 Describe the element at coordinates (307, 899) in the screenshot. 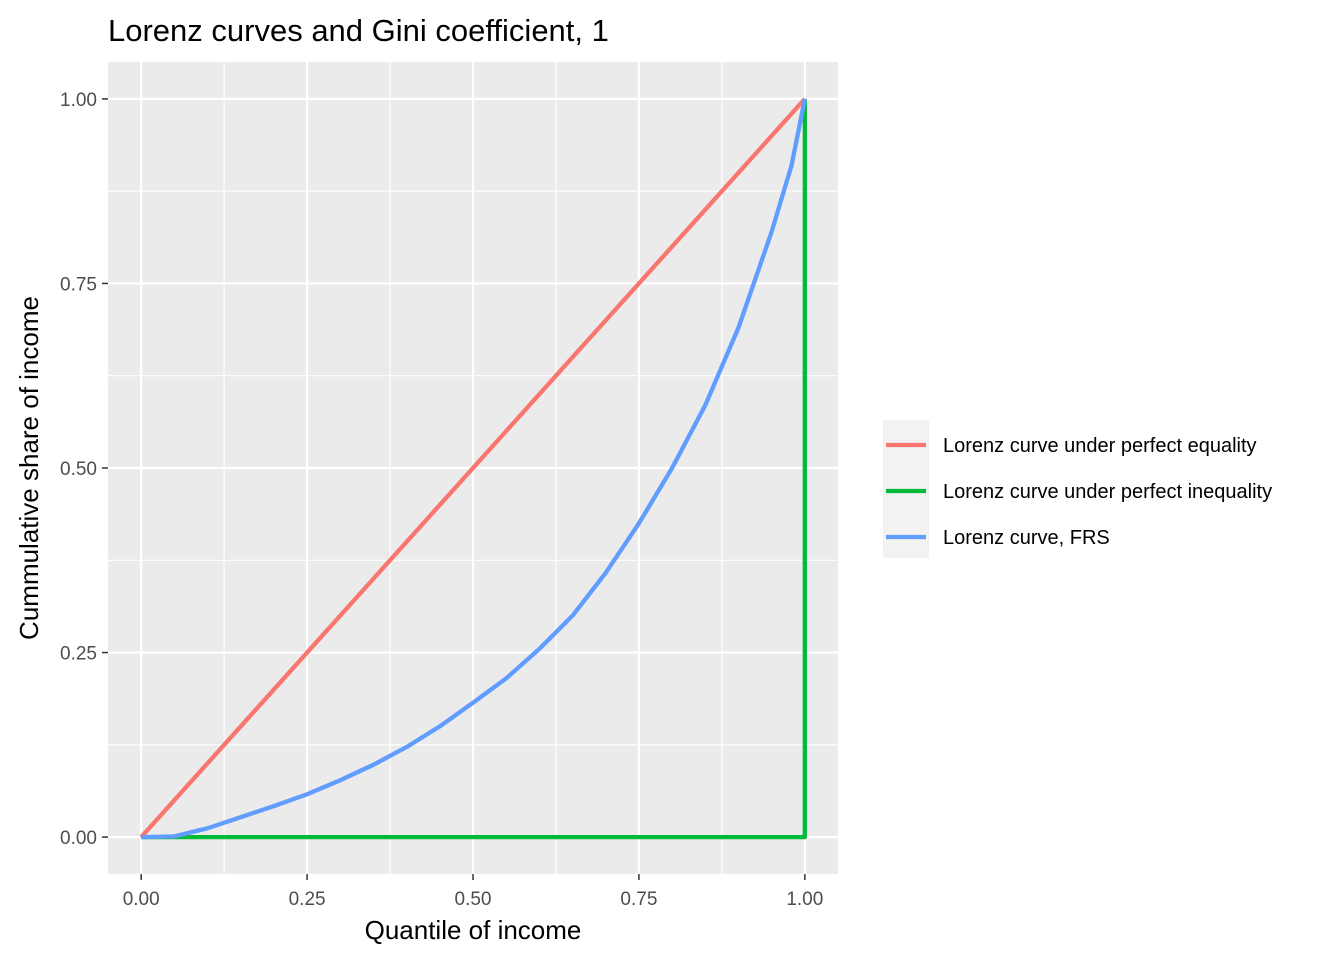

I see `x-tick-label: 0.25` at that location.